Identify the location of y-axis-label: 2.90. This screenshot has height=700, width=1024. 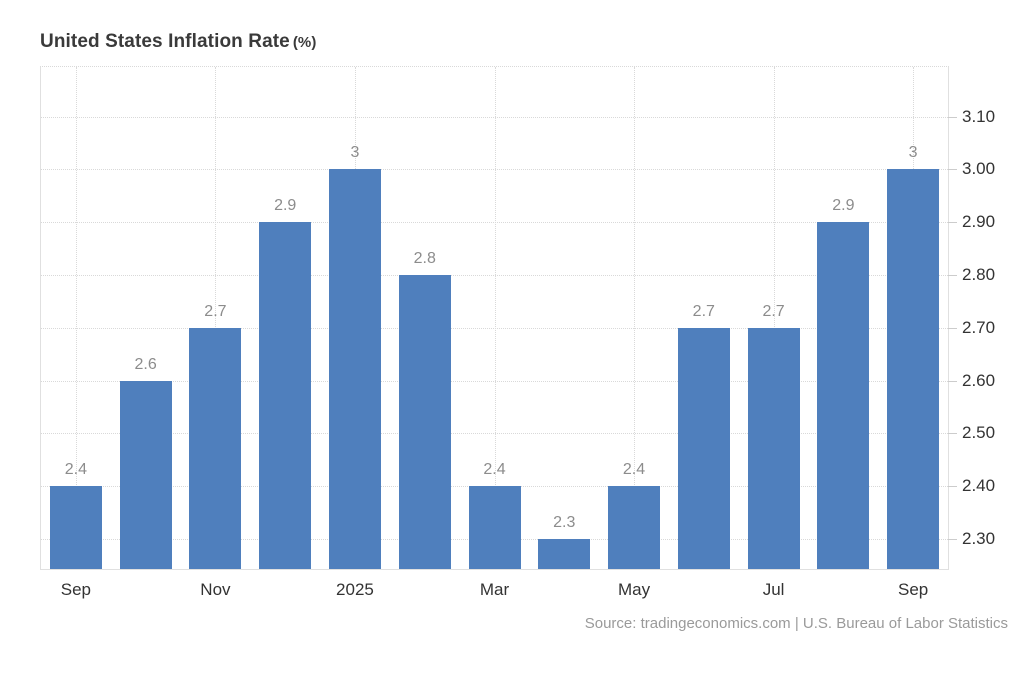
(979, 222).